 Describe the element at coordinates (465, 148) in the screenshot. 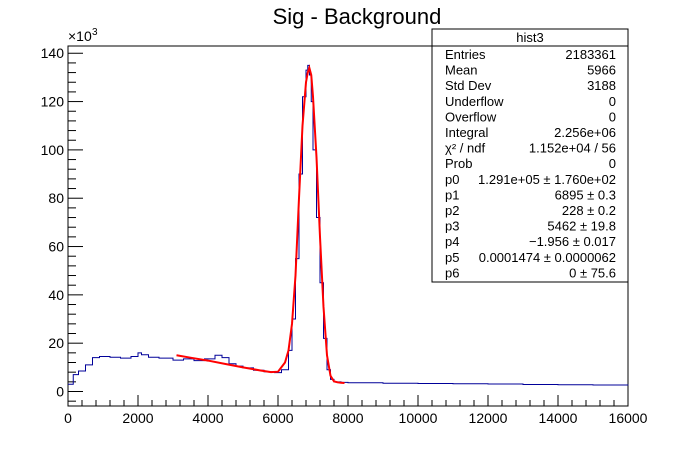

I see `stats-row-label: χ² / ndf` at that location.